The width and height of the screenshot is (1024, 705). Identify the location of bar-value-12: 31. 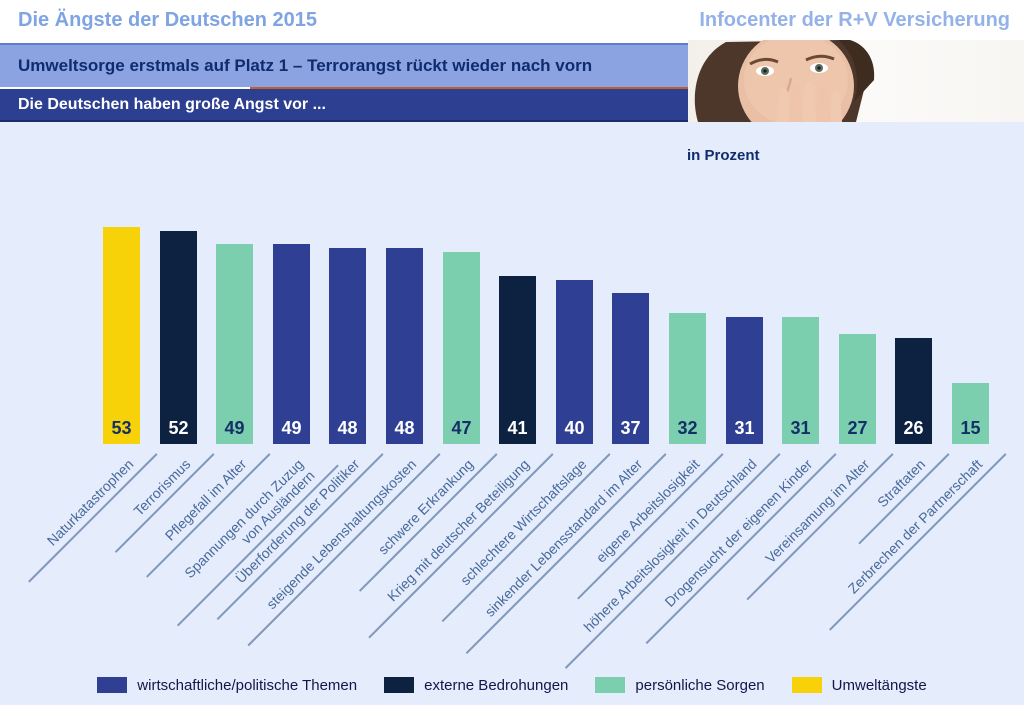
(744, 428).